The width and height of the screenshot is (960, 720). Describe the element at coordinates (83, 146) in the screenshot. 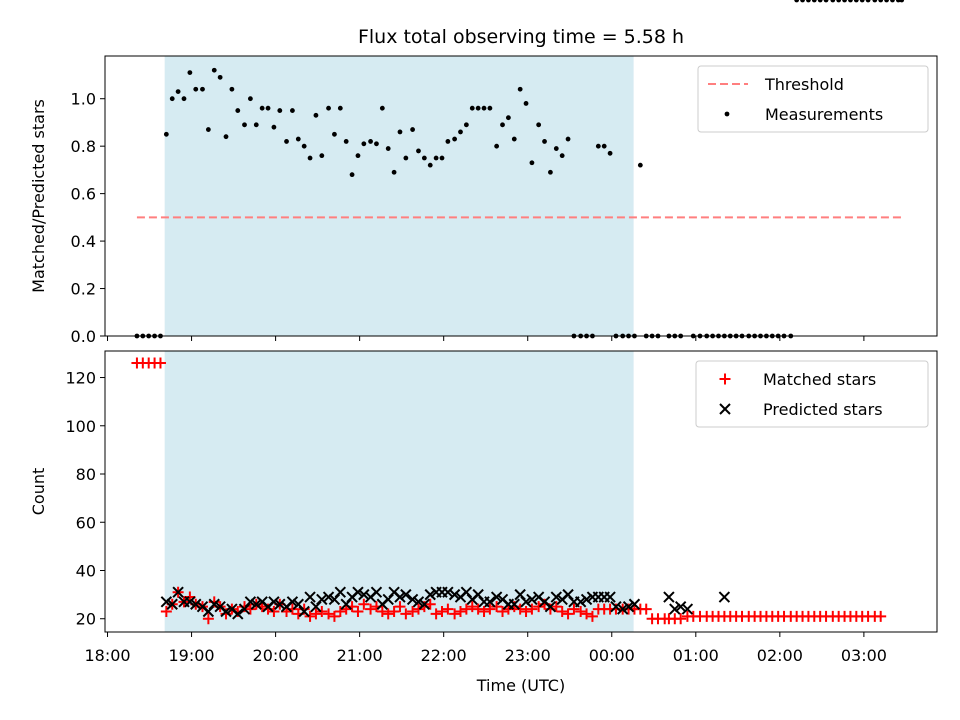

I see `y-tick-label: 0.8` at that location.